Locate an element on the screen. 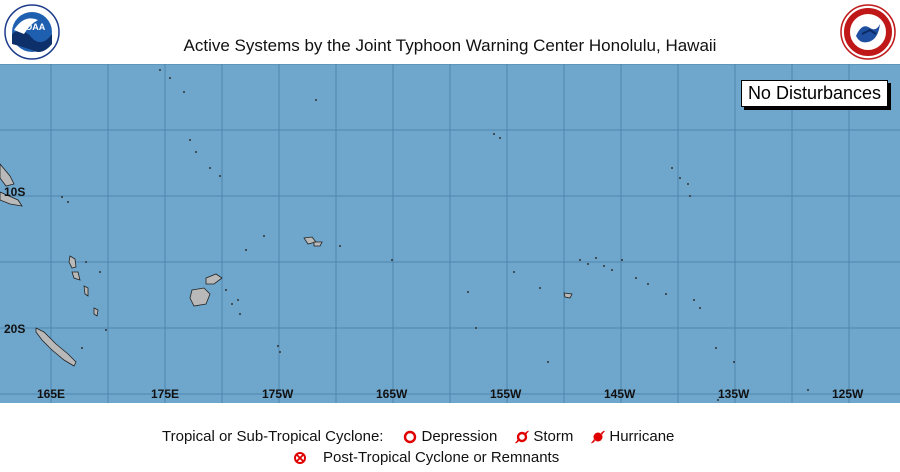  storm-icon is located at coordinates (522, 436).